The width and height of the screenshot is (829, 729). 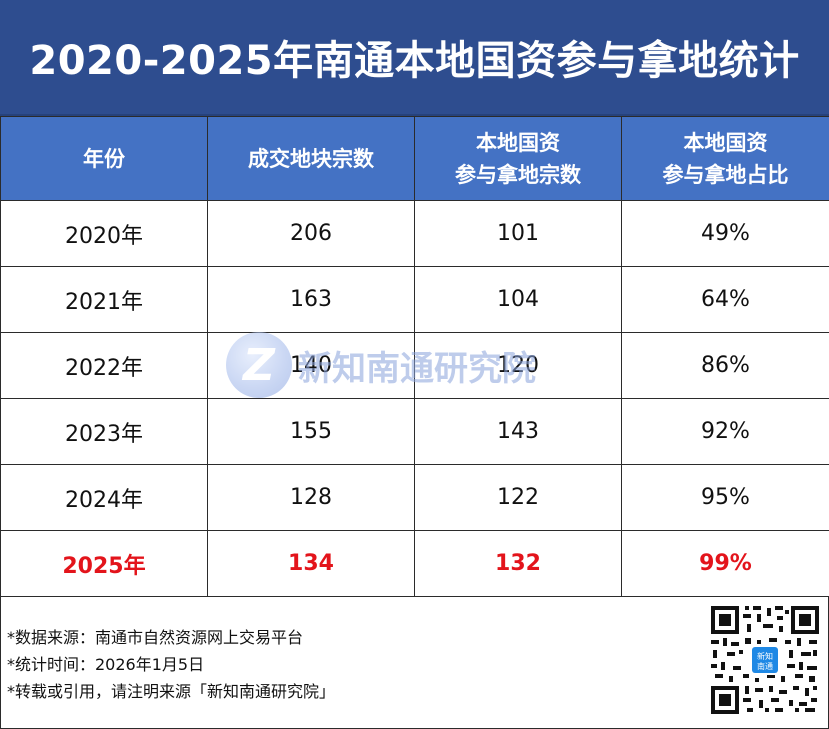 I want to click on cell-deals: 155, so click(x=311, y=431).